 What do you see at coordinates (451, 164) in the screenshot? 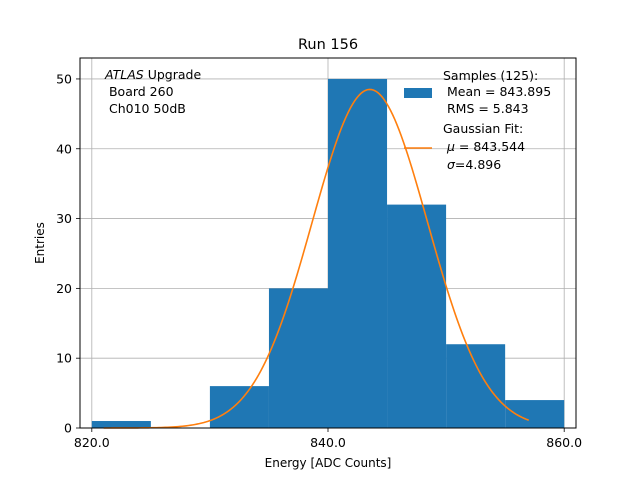
I see `legend-sigma-symbol: σ` at bounding box center [451, 164].